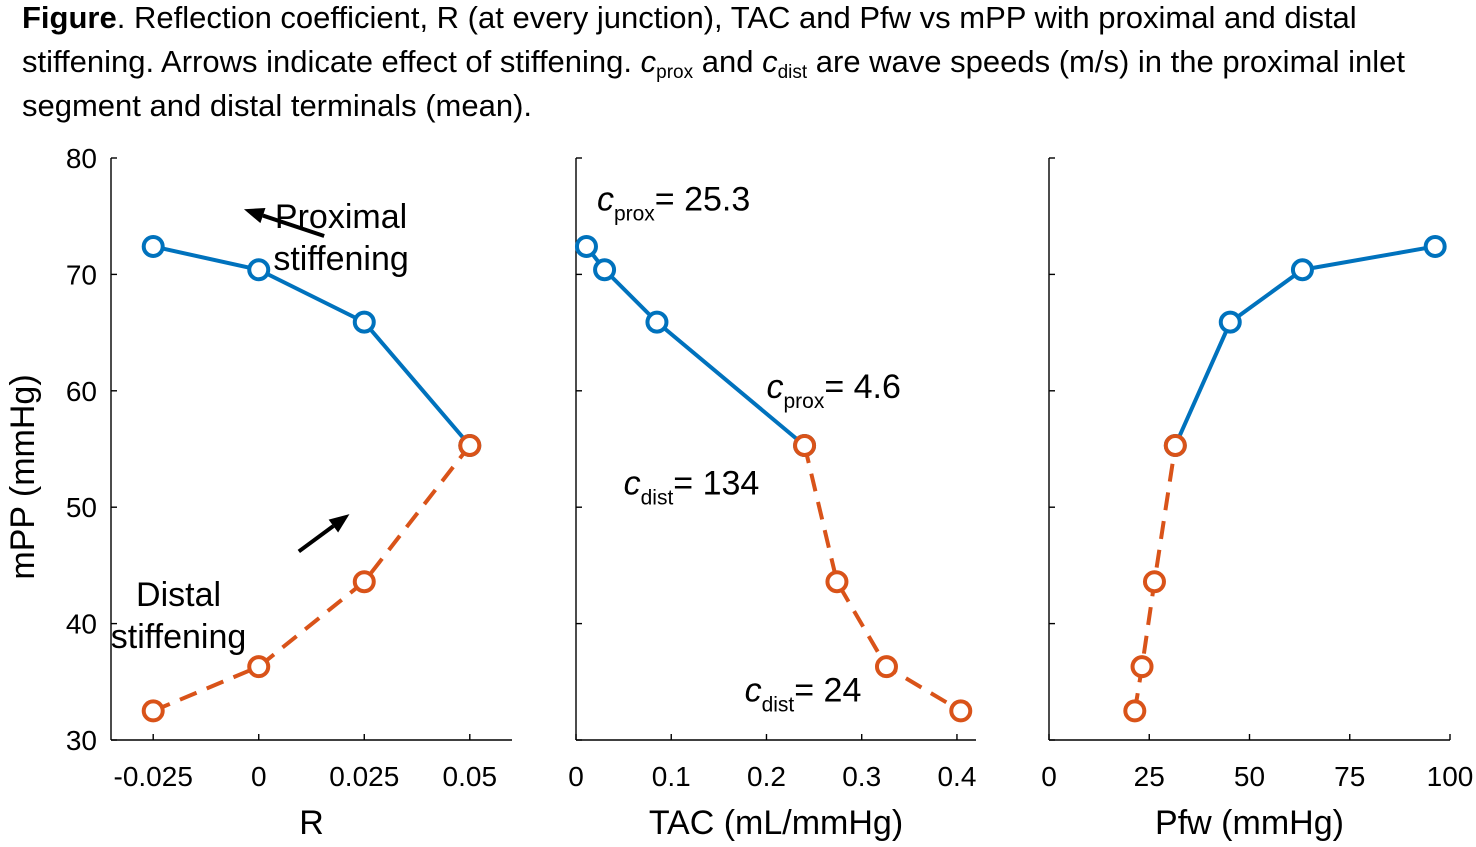 Image resolution: width=1476 pixels, height=847 pixels. What do you see at coordinates (862, 387) in the screenshot?
I see `speed-value: = 4.6` at bounding box center [862, 387].